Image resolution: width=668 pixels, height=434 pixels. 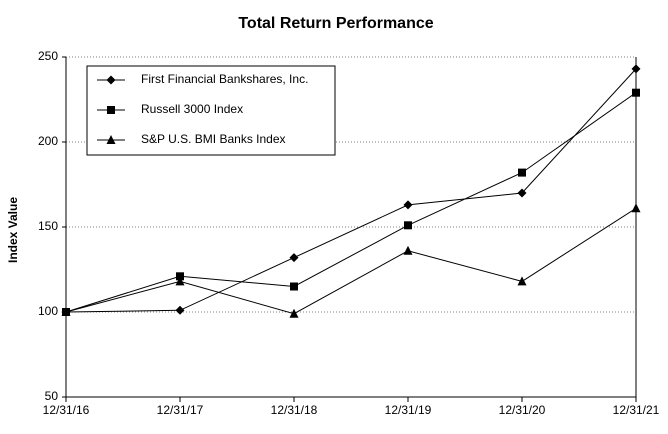 What do you see at coordinates (66, 410) in the screenshot?
I see `x-tick-label: 12/31/16` at bounding box center [66, 410].